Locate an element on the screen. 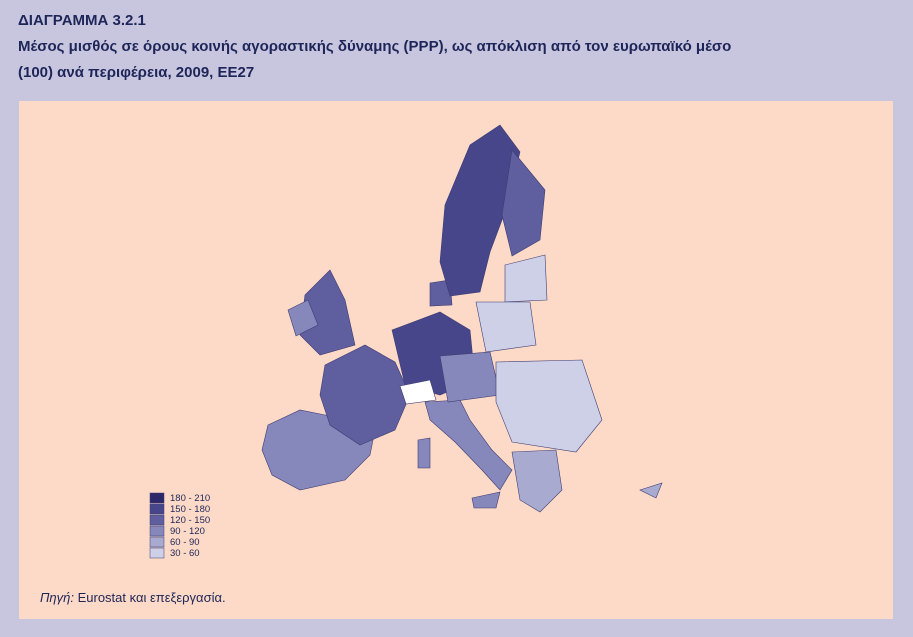 This screenshot has width=913, height=637. source-text: Eurostat και επεξεργασία. is located at coordinates (151, 597).